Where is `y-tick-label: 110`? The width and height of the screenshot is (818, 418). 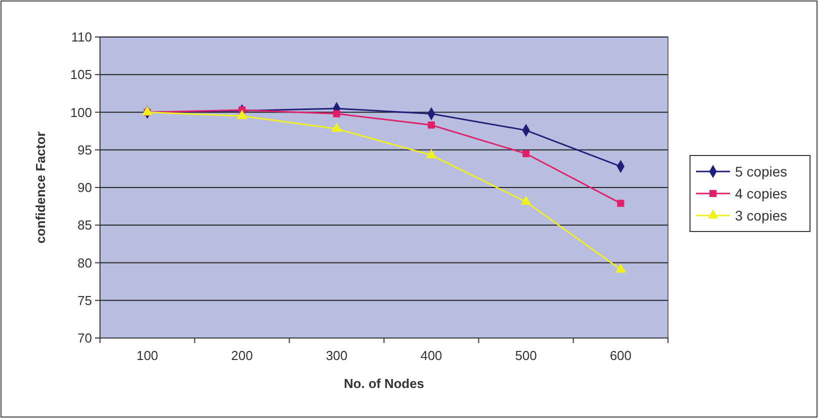
y-tick-label: 110 is located at coordinates (81, 37).